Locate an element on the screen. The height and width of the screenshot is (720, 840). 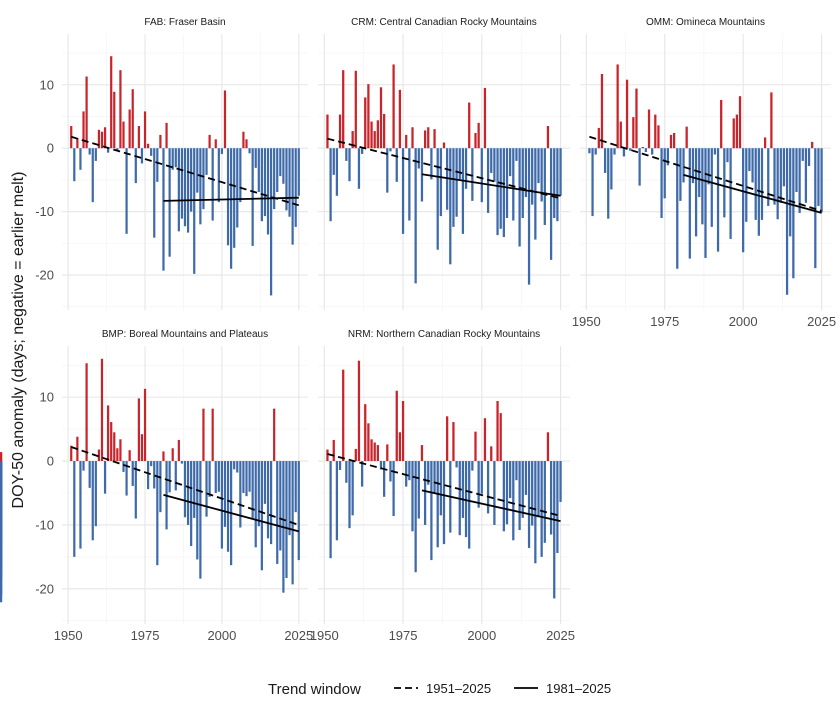
facet-title: NRM: Northern Canadian Rocky Mountains is located at coordinates (444, 334).